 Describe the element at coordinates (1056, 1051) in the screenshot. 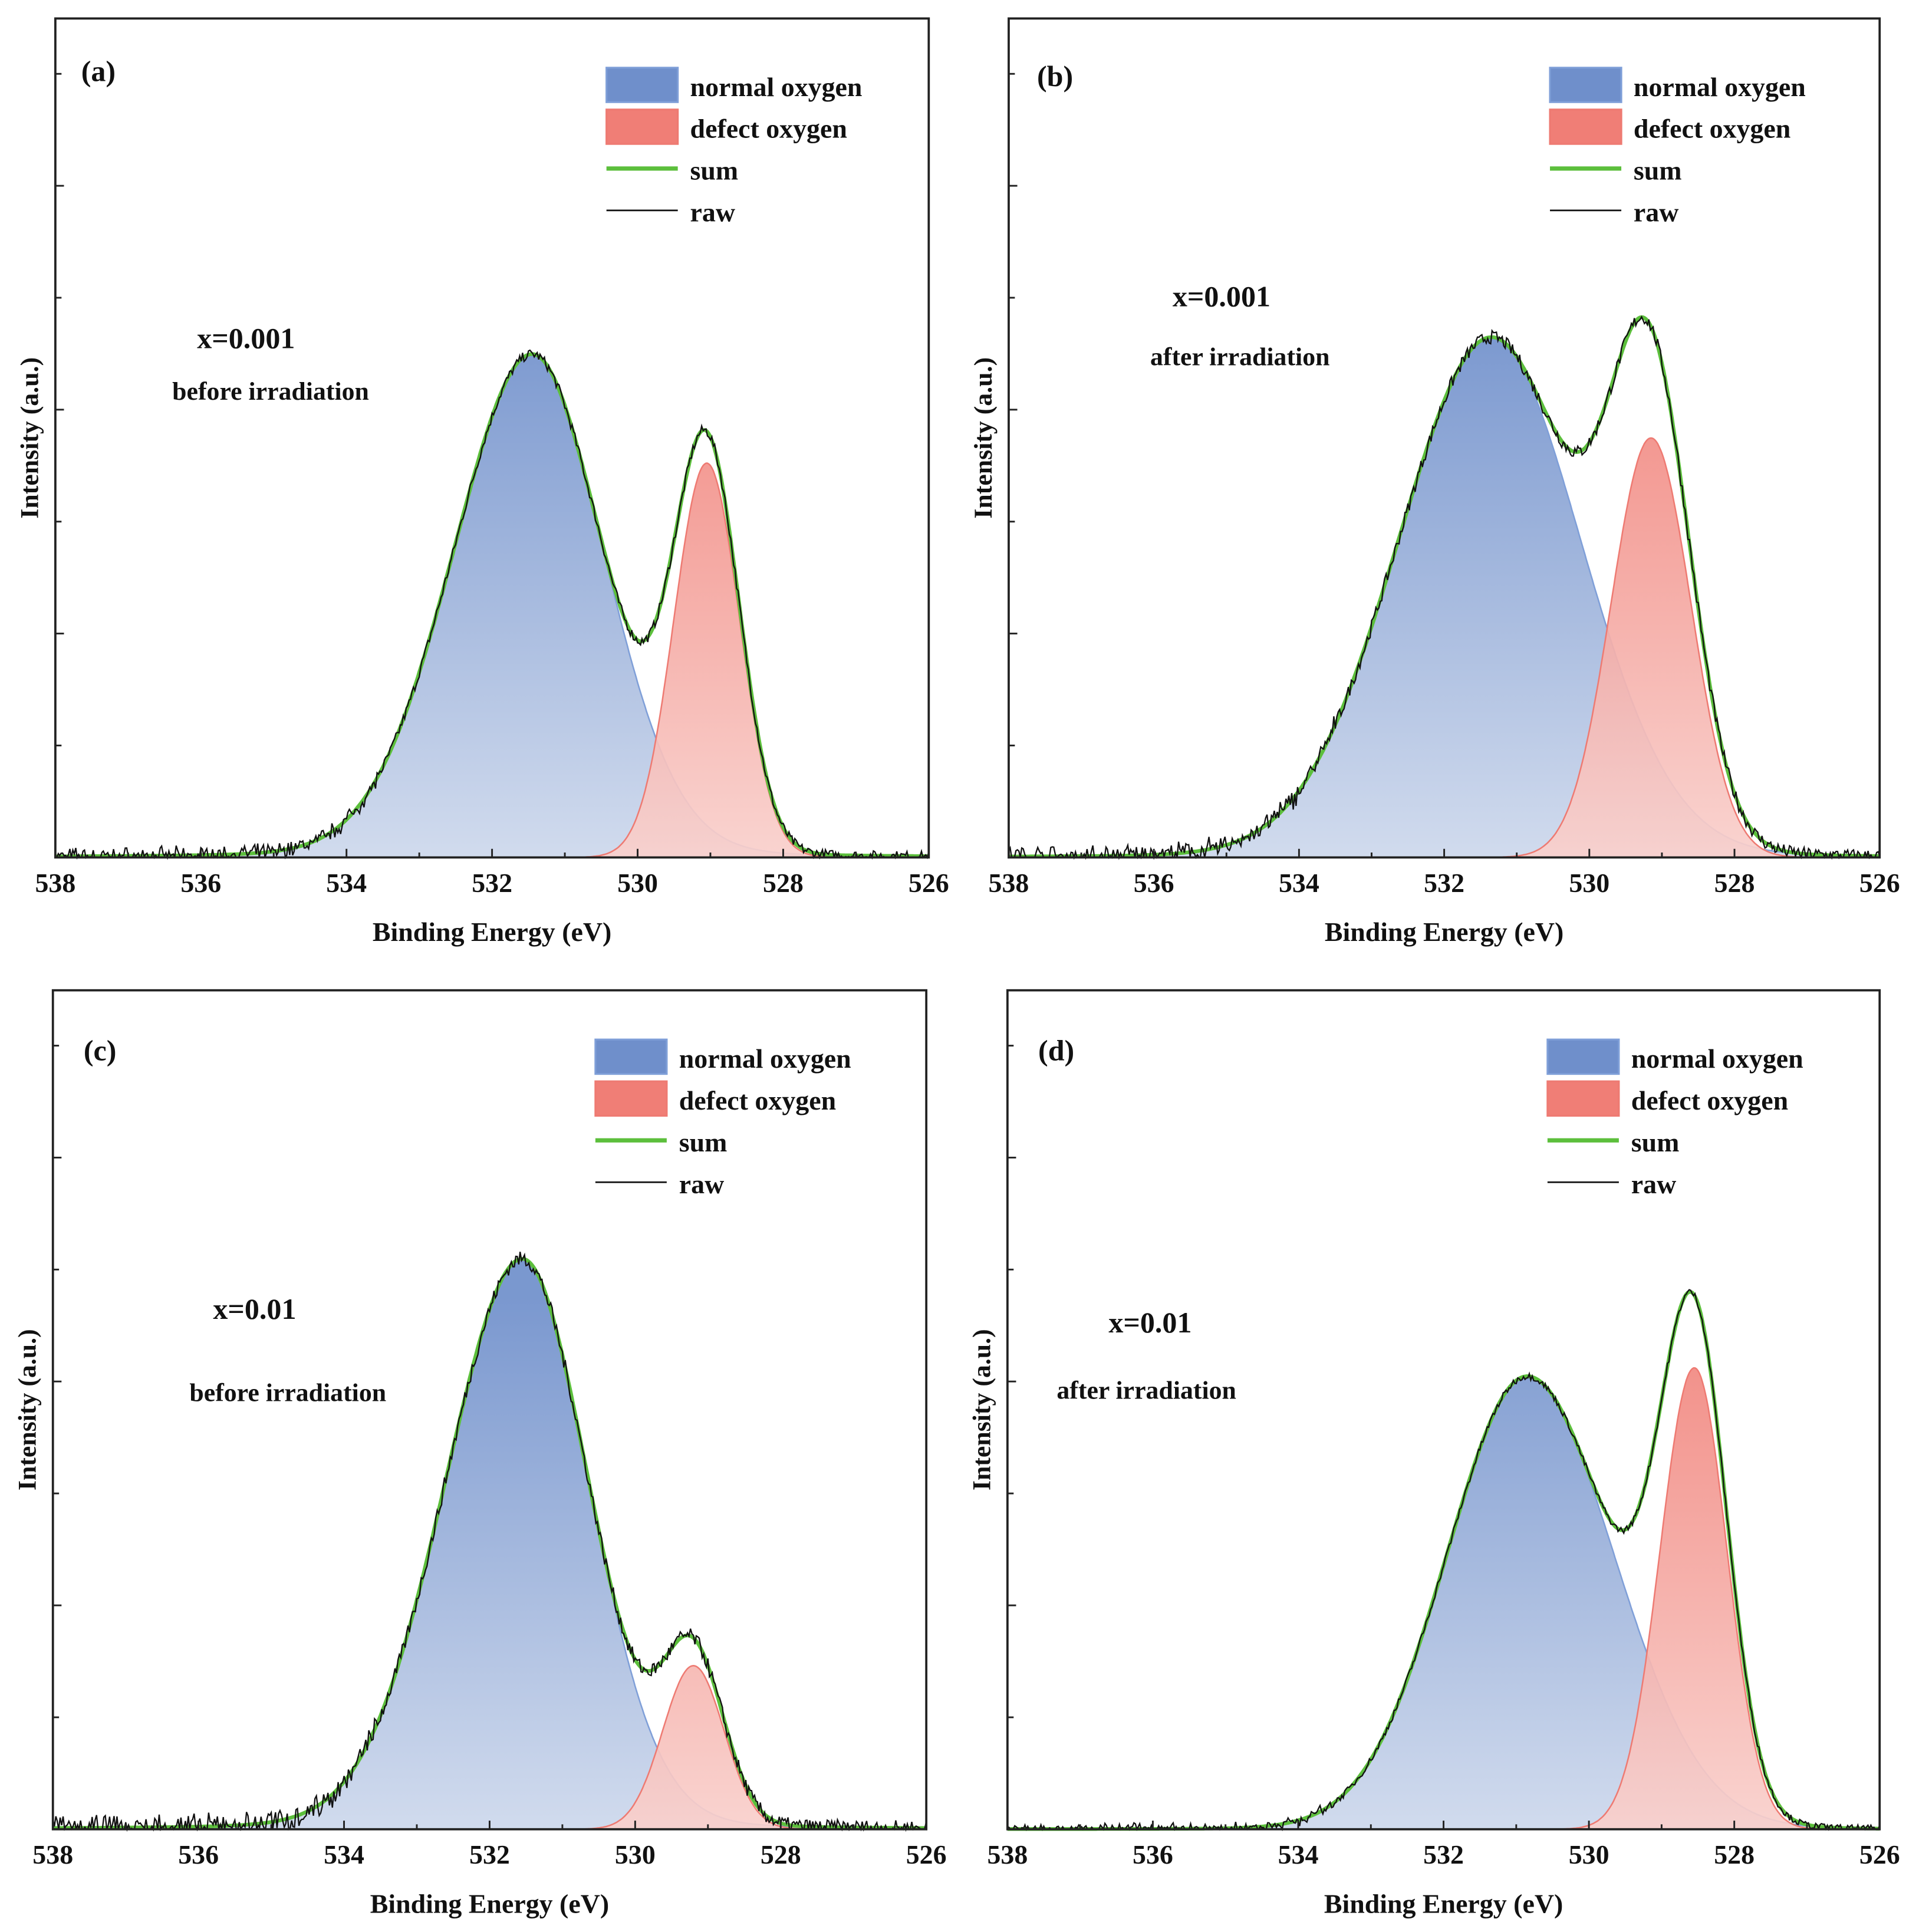

I see `panel-label: (d)` at that location.